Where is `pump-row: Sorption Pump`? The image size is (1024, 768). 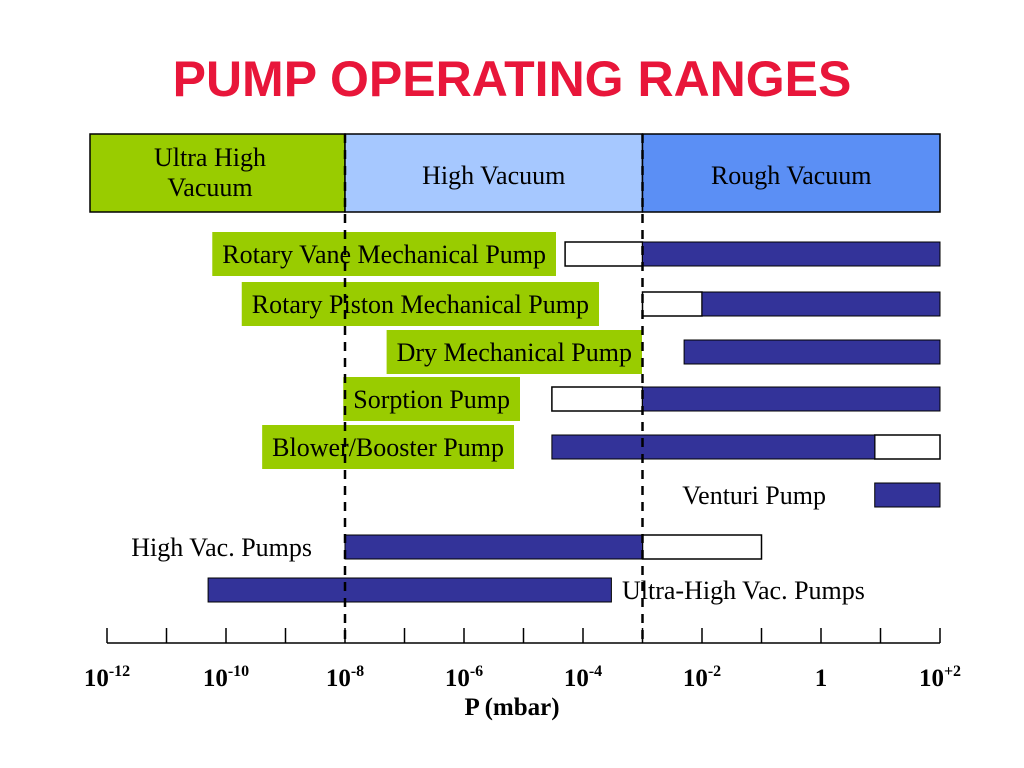
pump-row: Sorption Pump is located at coordinates (642, 399).